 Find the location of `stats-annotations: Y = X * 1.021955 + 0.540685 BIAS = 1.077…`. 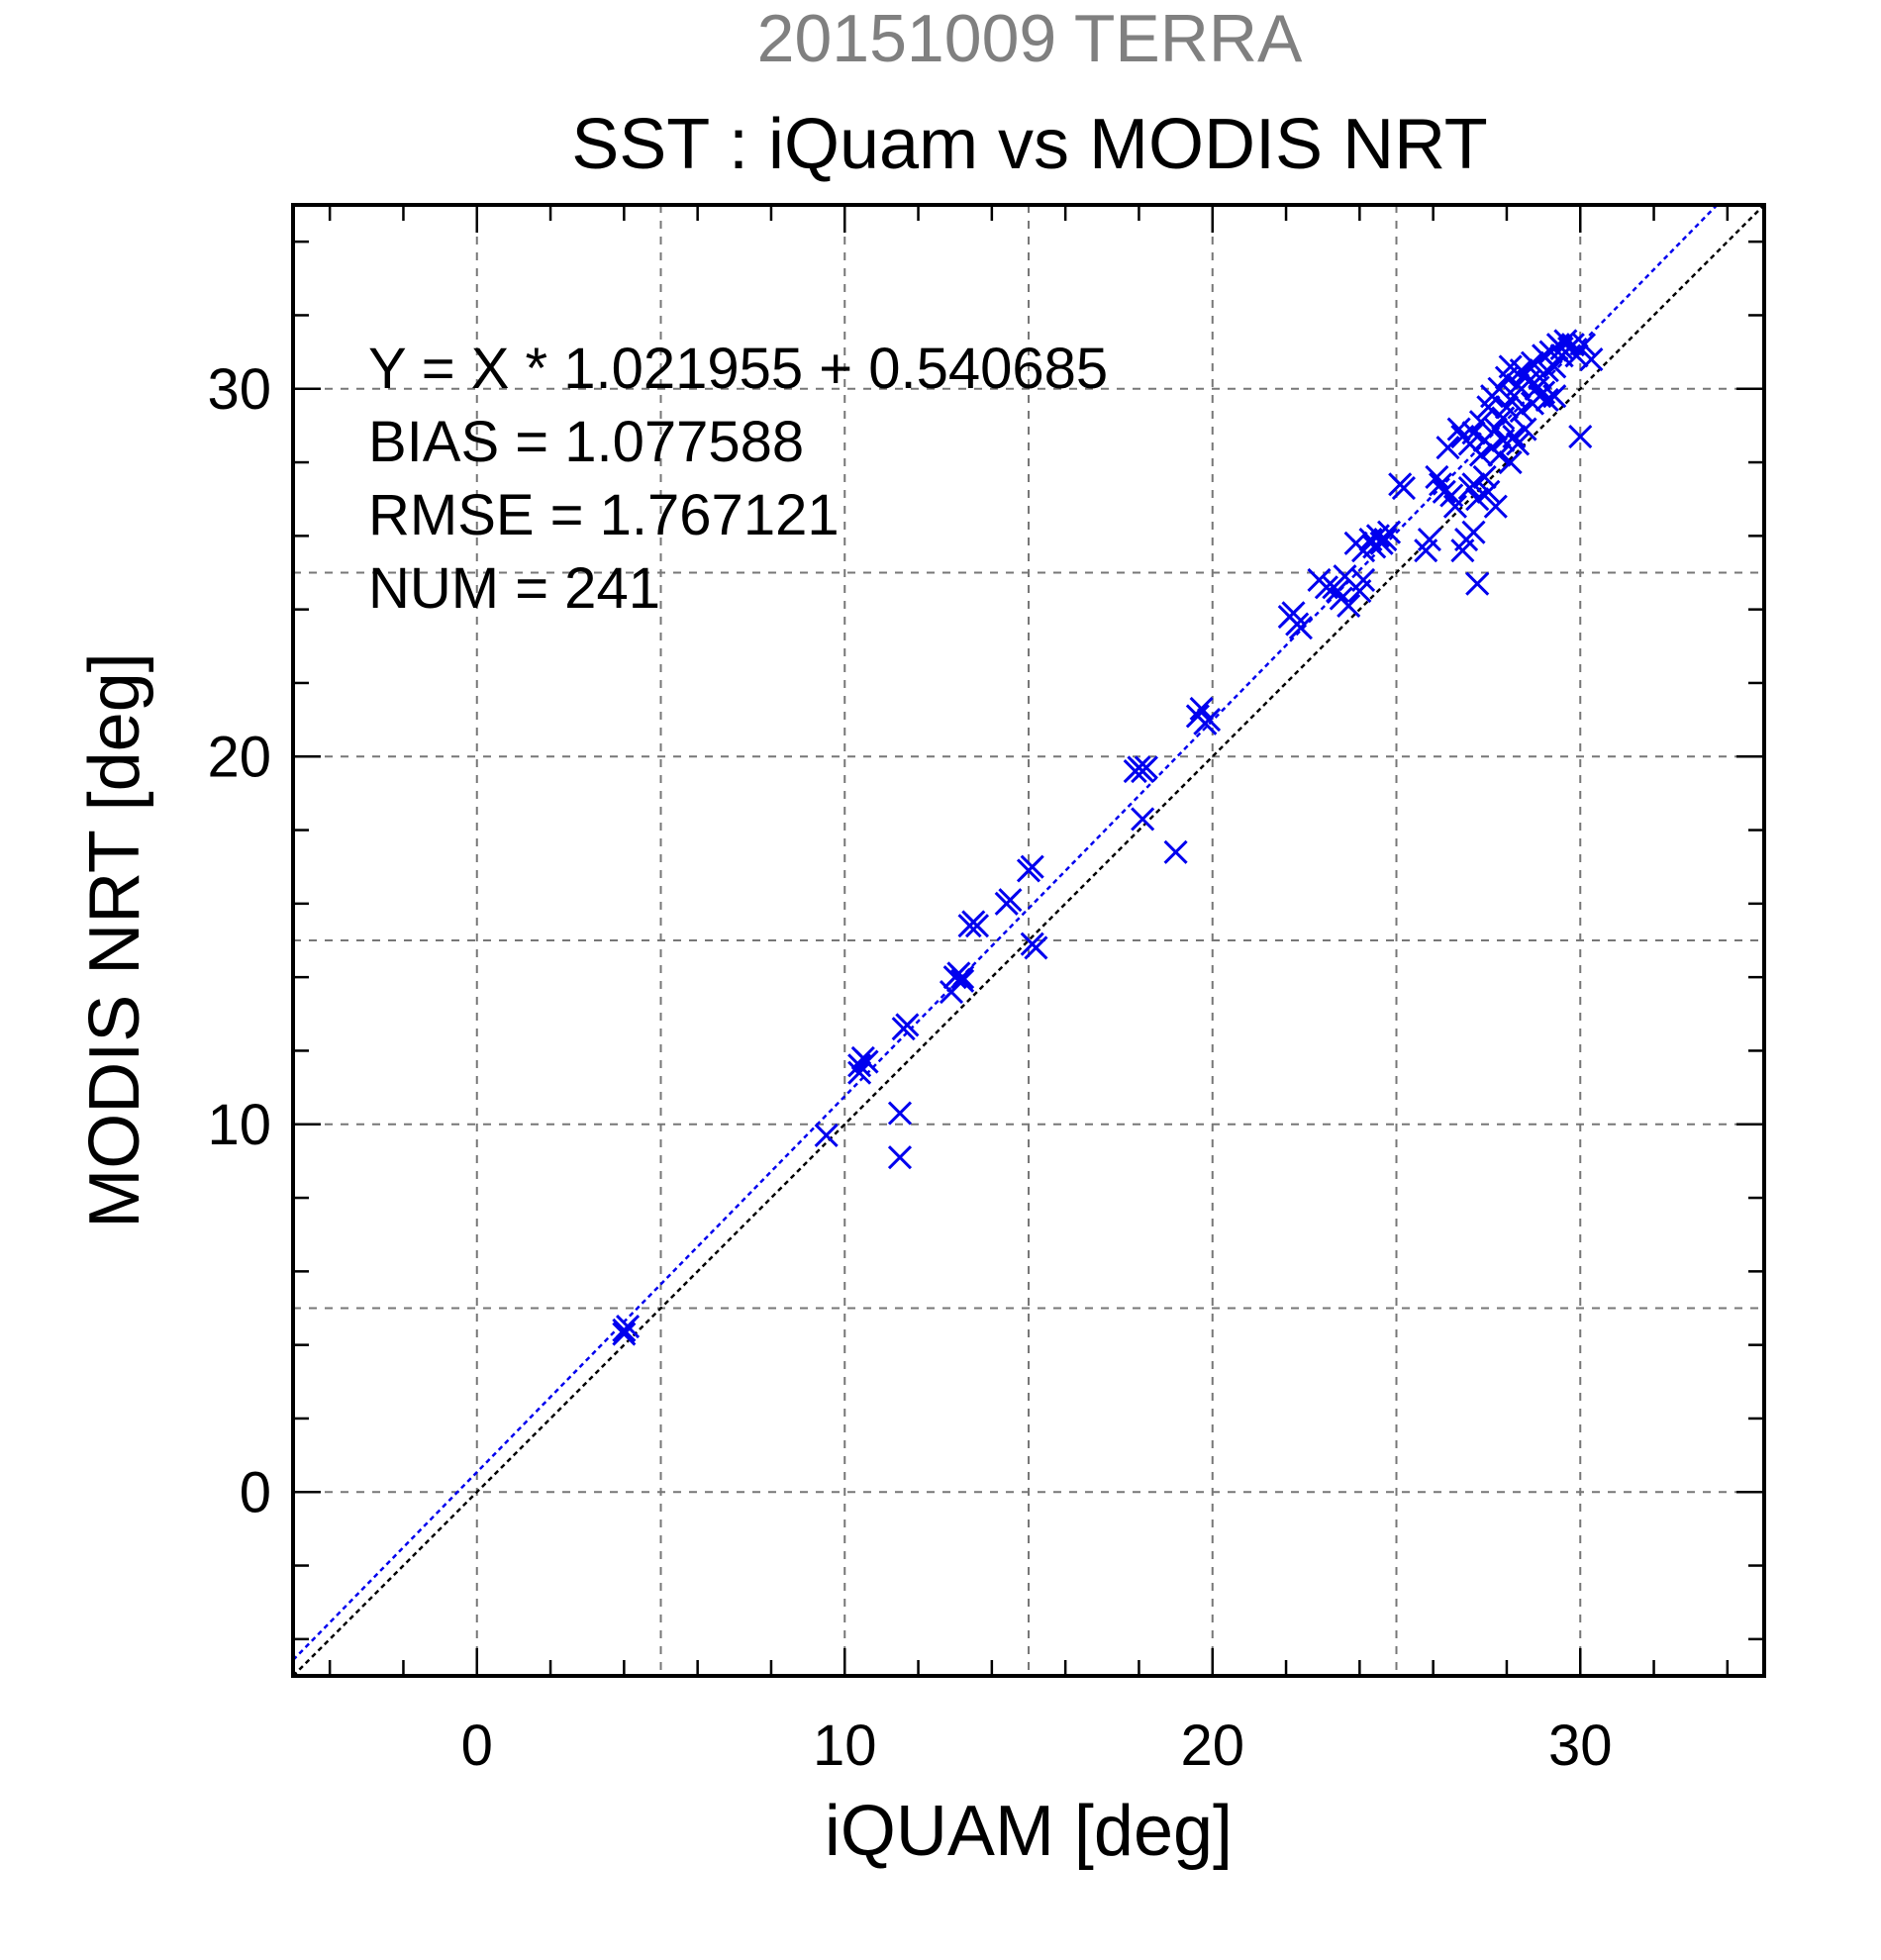

stats-annotations: Y = X * 1.021955 + 0.540685 BIAS = 1.077… is located at coordinates (738, 479).